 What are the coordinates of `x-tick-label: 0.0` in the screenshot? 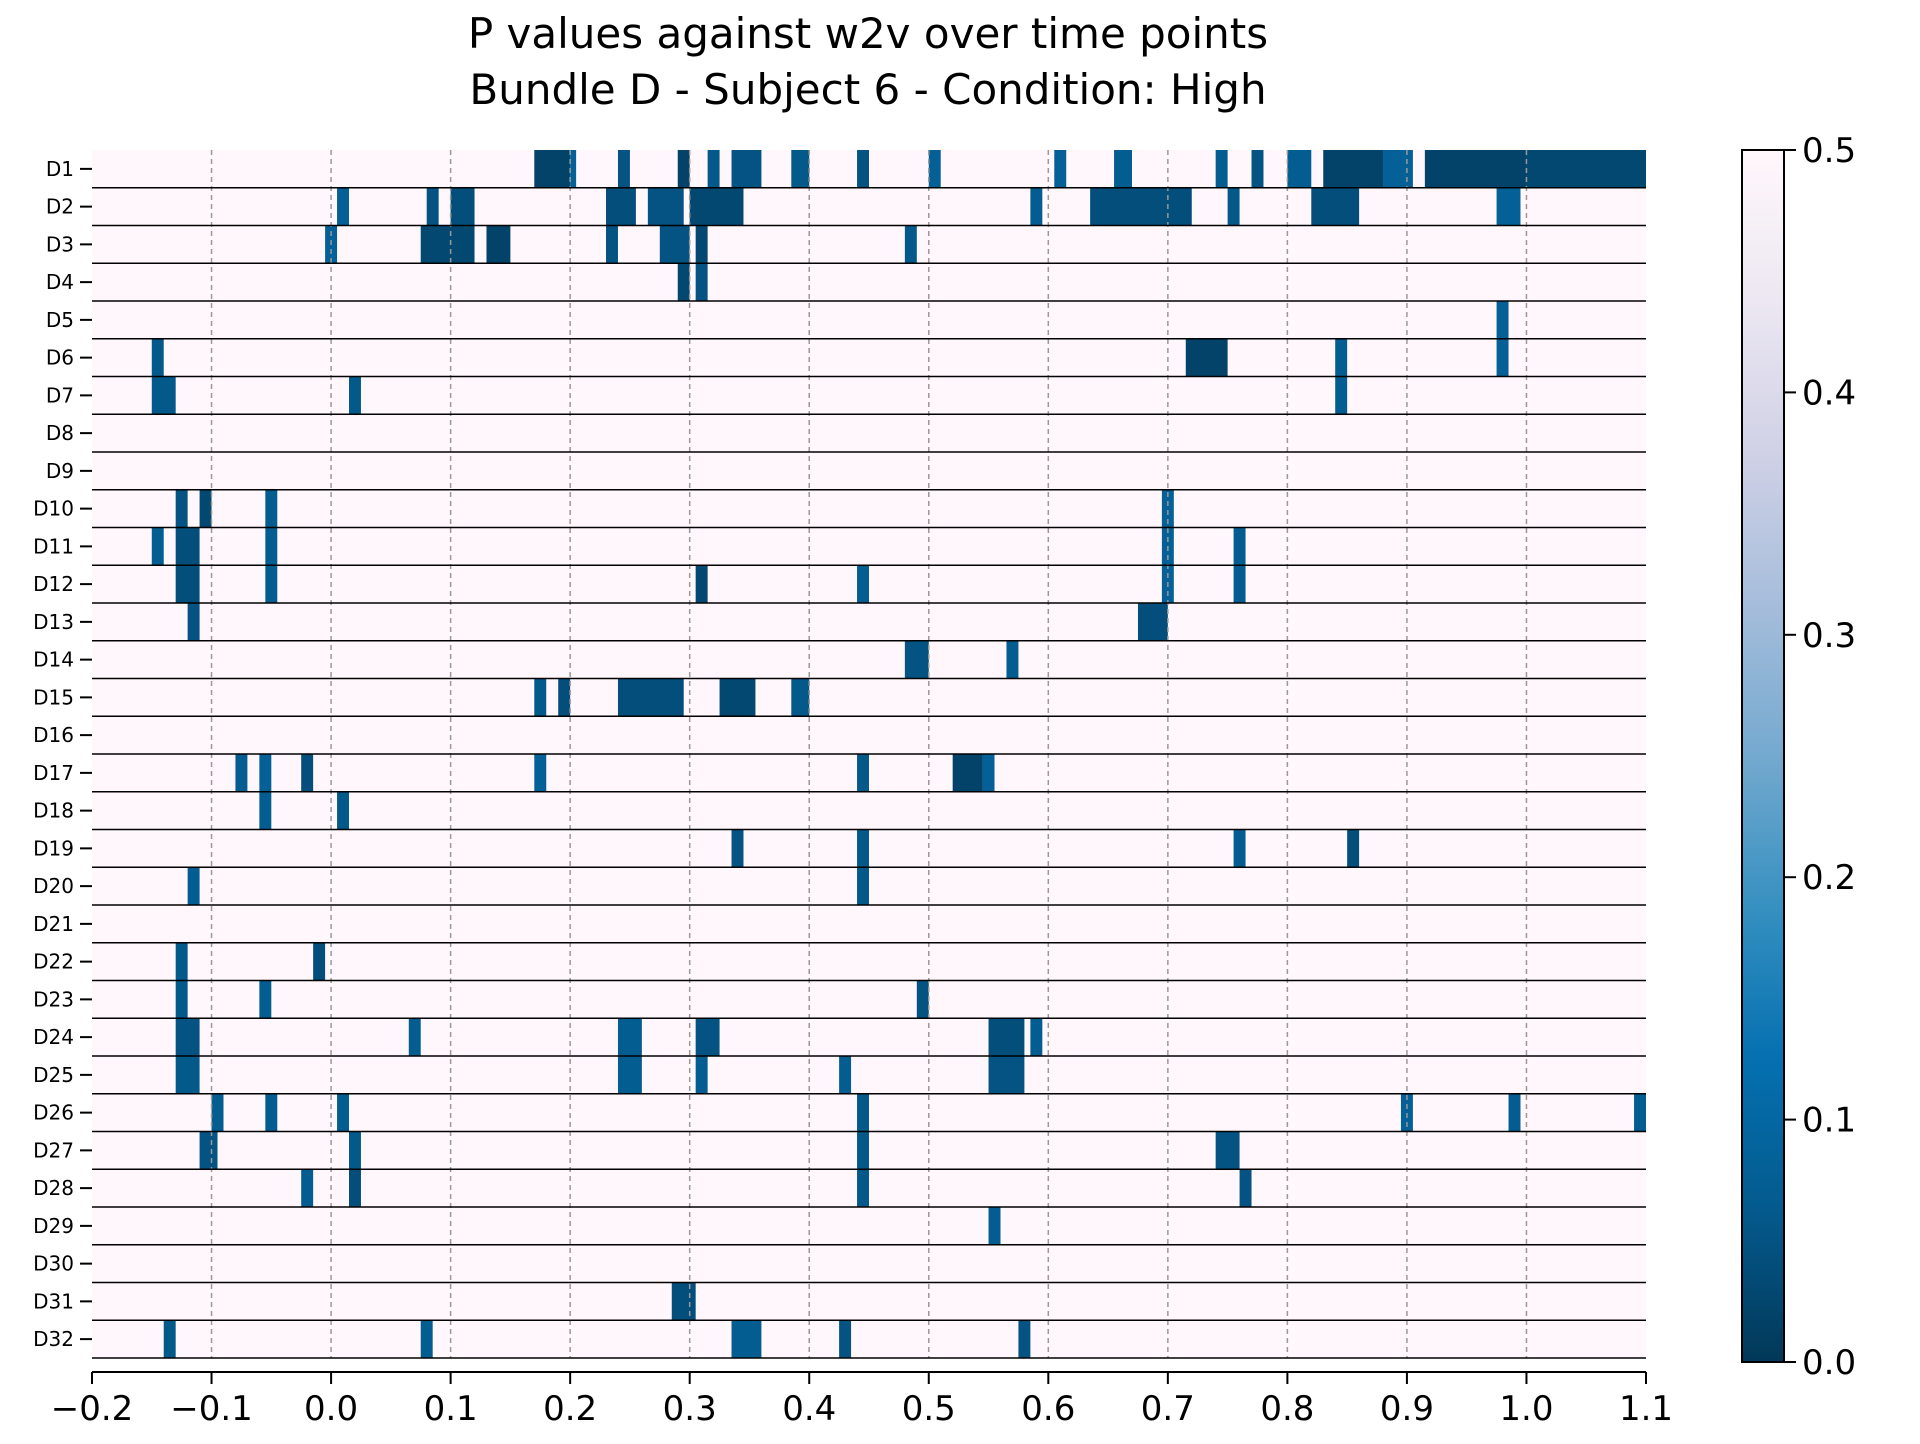 It's located at (331, 1409).